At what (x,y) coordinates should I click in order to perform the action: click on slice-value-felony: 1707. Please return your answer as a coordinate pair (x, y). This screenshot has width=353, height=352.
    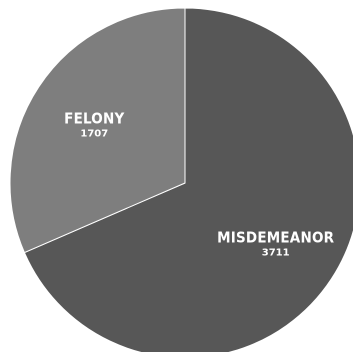
    Looking at the image, I should click on (94, 133).